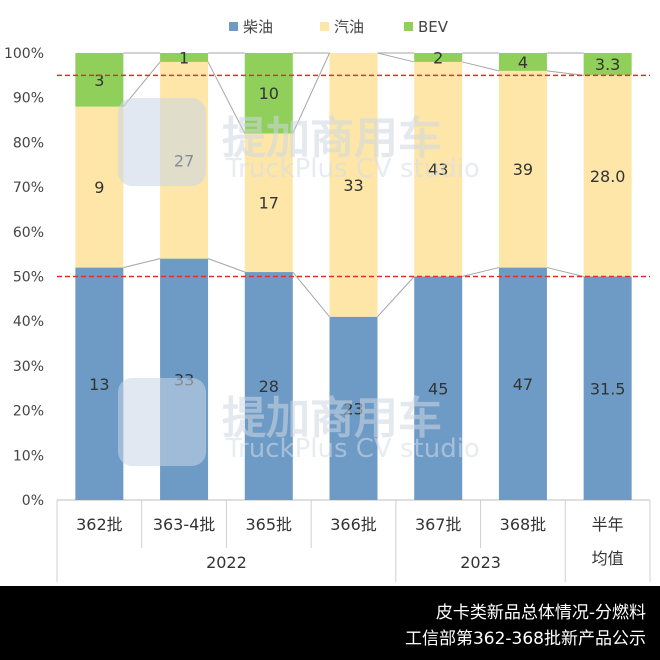 This screenshot has height=660, width=660. I want to click on legend-label: 柴油, so click(258, 27).